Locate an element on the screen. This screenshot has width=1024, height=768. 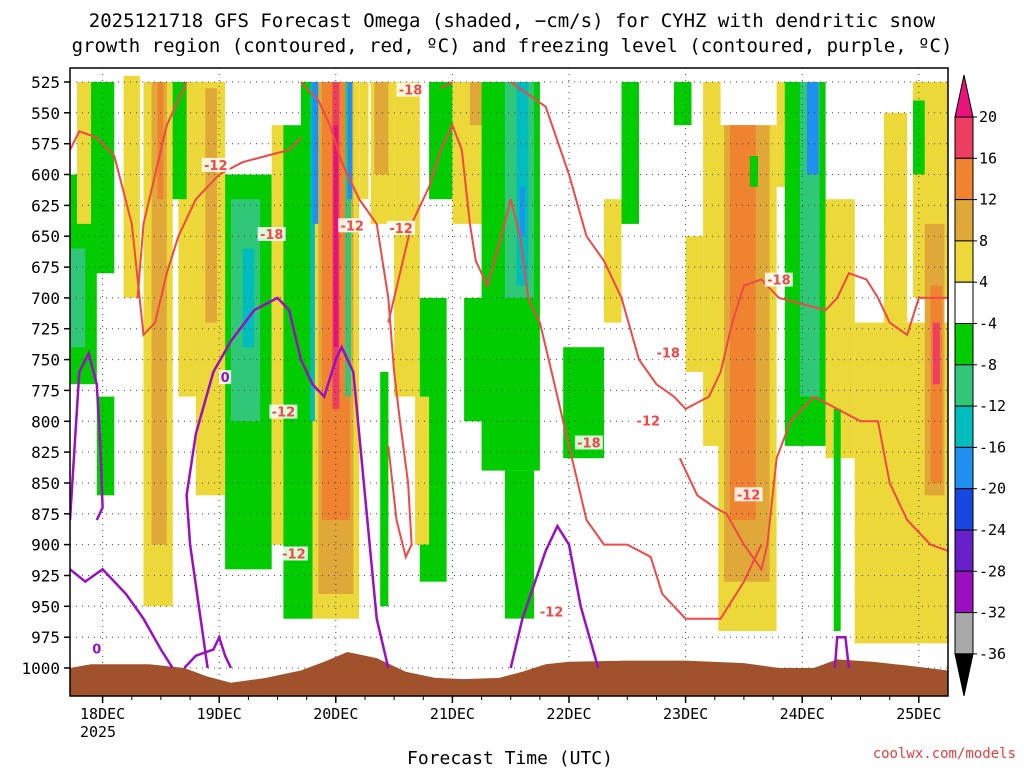
x-tick-label: 21DEC is located at coordinates (452, 714).